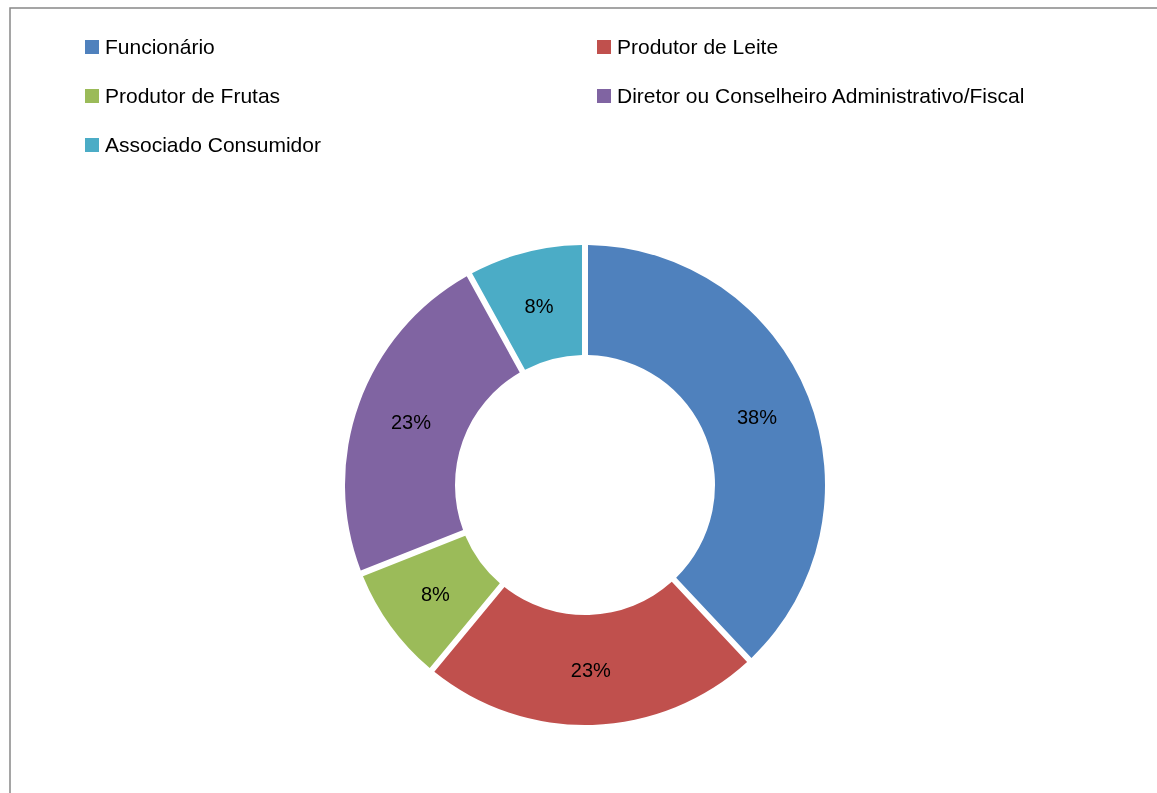  What do you see at coordinates (213, 145) in the screenshot?
I see `legend-label: Associado Consumidor` at bounding box center [213, 145].